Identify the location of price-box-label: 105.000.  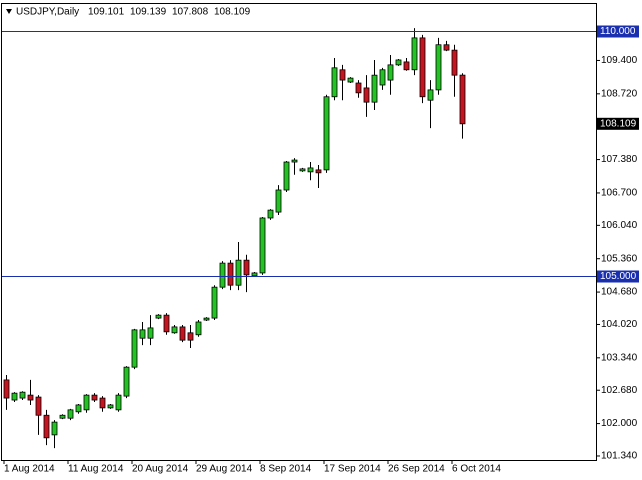
(618, 276).